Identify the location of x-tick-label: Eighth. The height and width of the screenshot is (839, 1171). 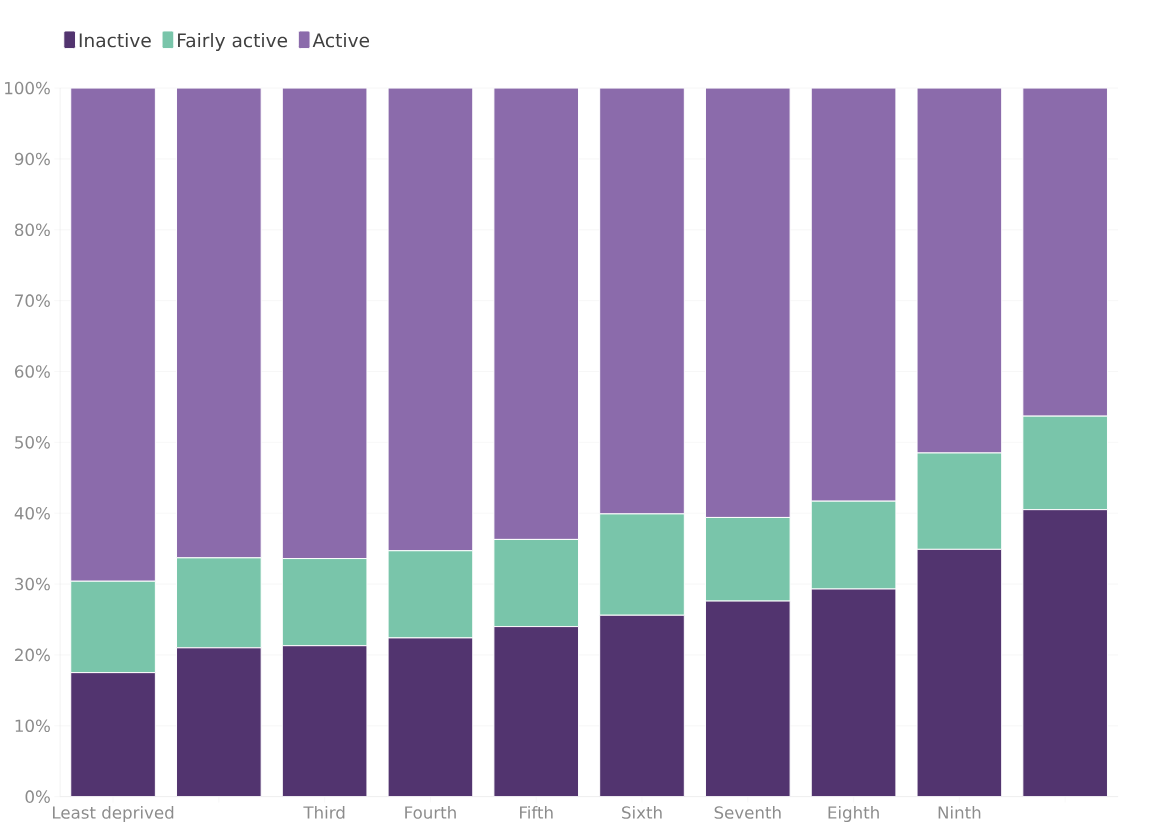
(853, 814).